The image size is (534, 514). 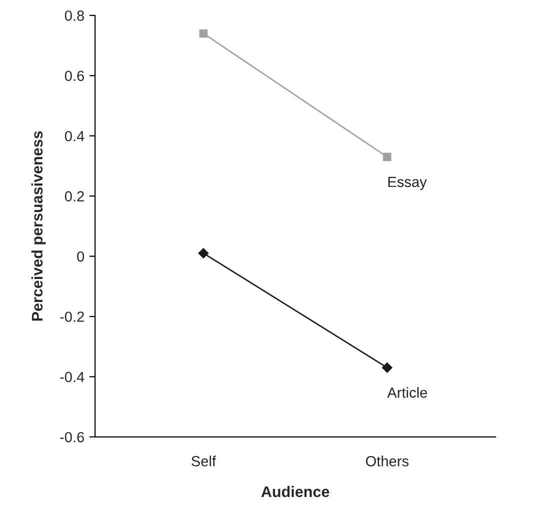 I want to click on y-tick-label: 0.4, so click(x=74, y=136).